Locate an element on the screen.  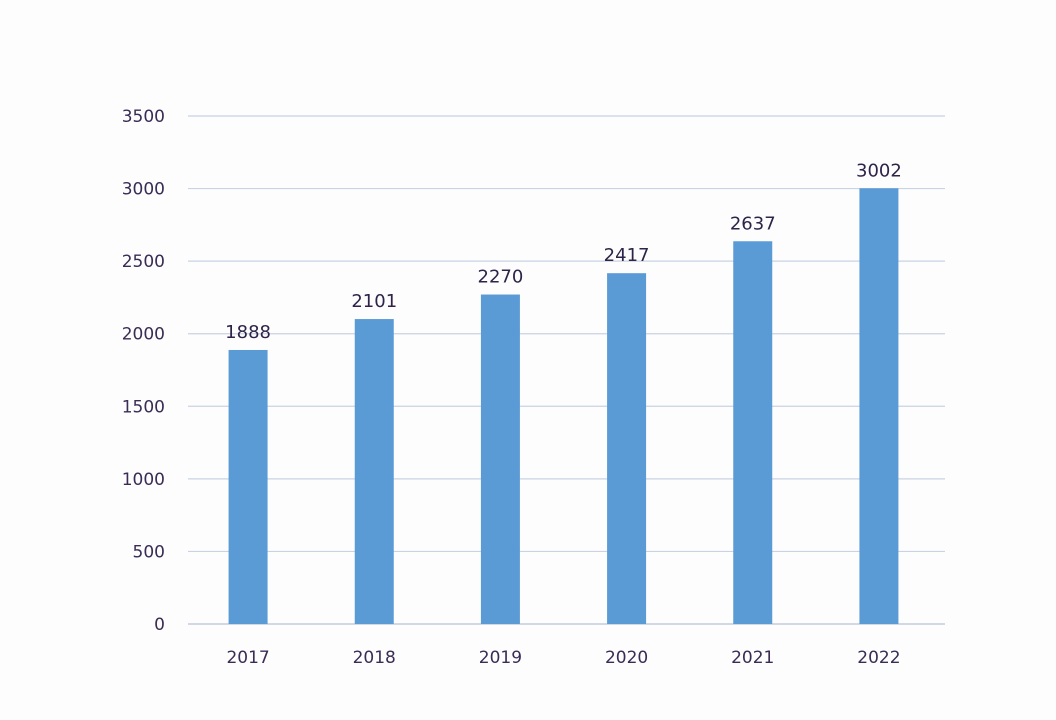
y-tick-label: 0 is located at coordinates (159, 625).